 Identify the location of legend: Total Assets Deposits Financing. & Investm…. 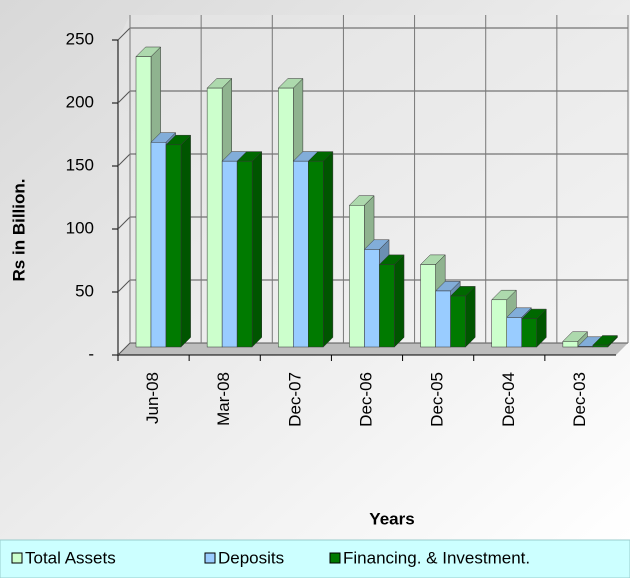
(270, 557).